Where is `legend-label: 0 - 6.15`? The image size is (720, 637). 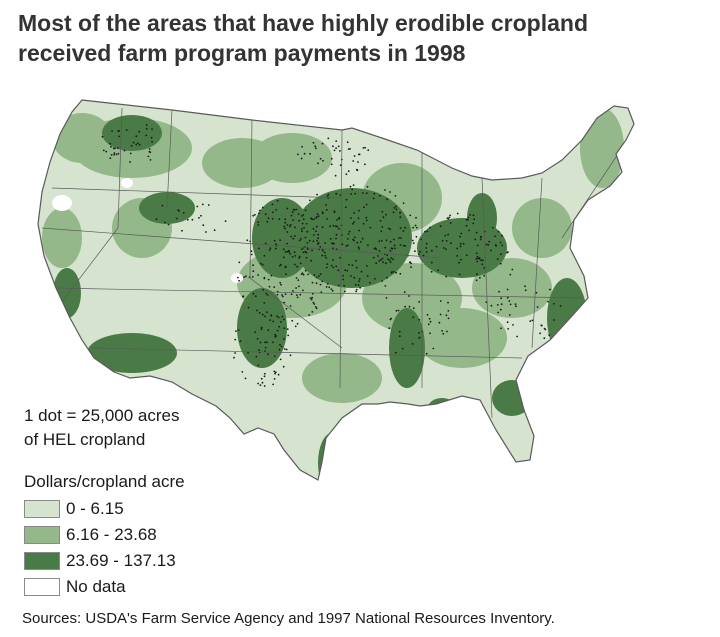
legend-label: 0 - 6.15 is located at coordinates (95, 508).